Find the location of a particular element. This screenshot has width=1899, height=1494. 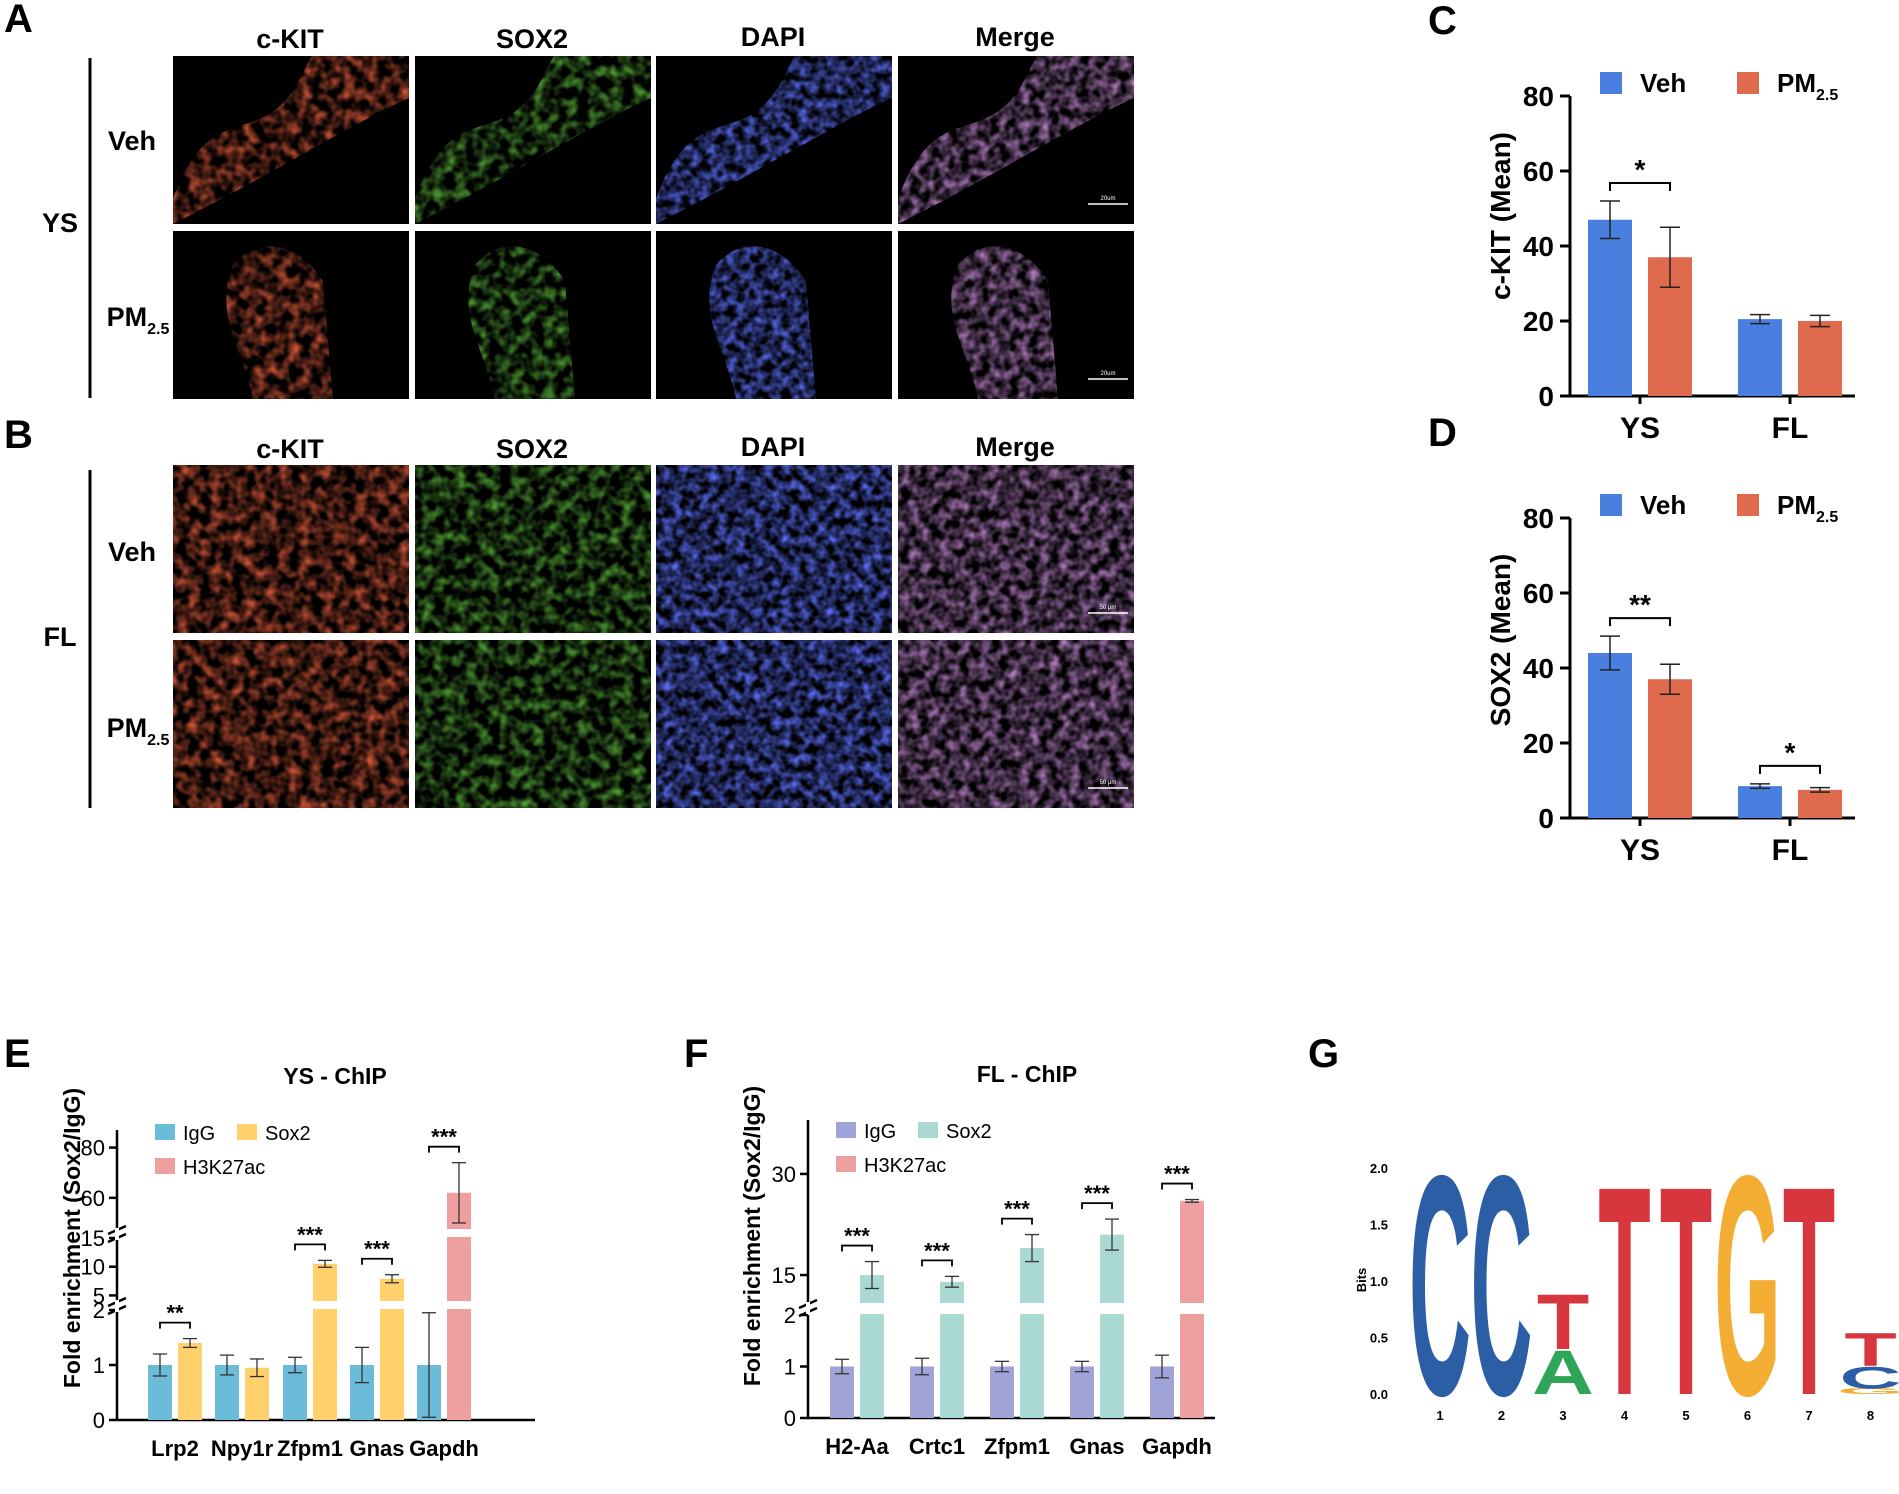

chart-f-ylabel: Fold enrichment (Sox2/IgG) is located at coordinates (752, 1236).